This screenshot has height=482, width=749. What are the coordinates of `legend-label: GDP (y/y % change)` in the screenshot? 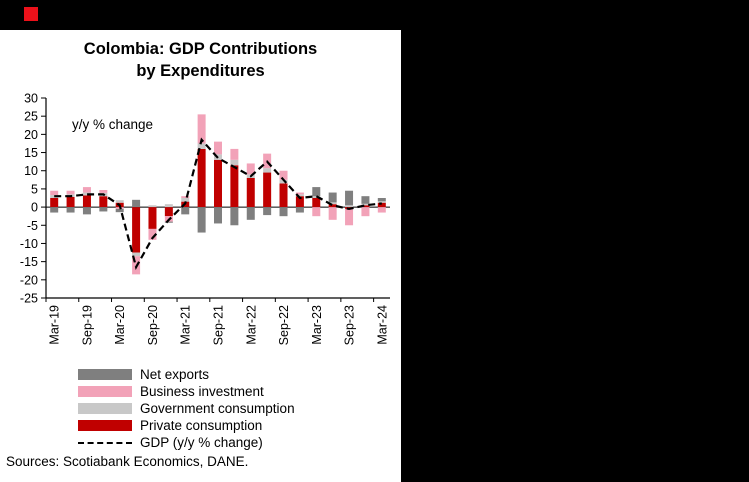 It's located at (201, 442).